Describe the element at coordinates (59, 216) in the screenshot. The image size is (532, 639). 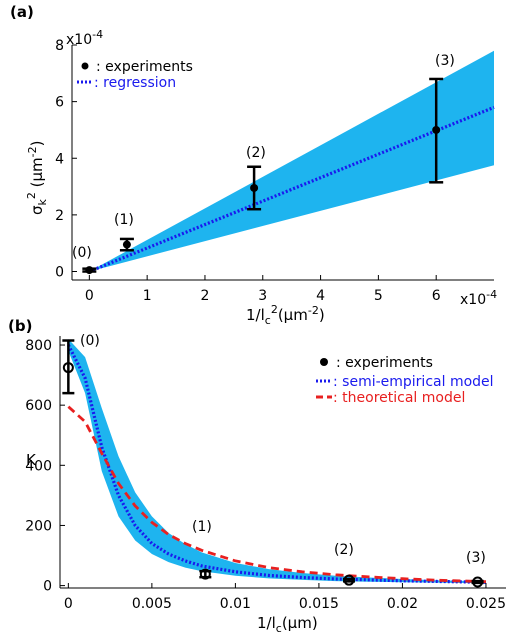
I see `a-y-tick-label-1: 2` at that location.